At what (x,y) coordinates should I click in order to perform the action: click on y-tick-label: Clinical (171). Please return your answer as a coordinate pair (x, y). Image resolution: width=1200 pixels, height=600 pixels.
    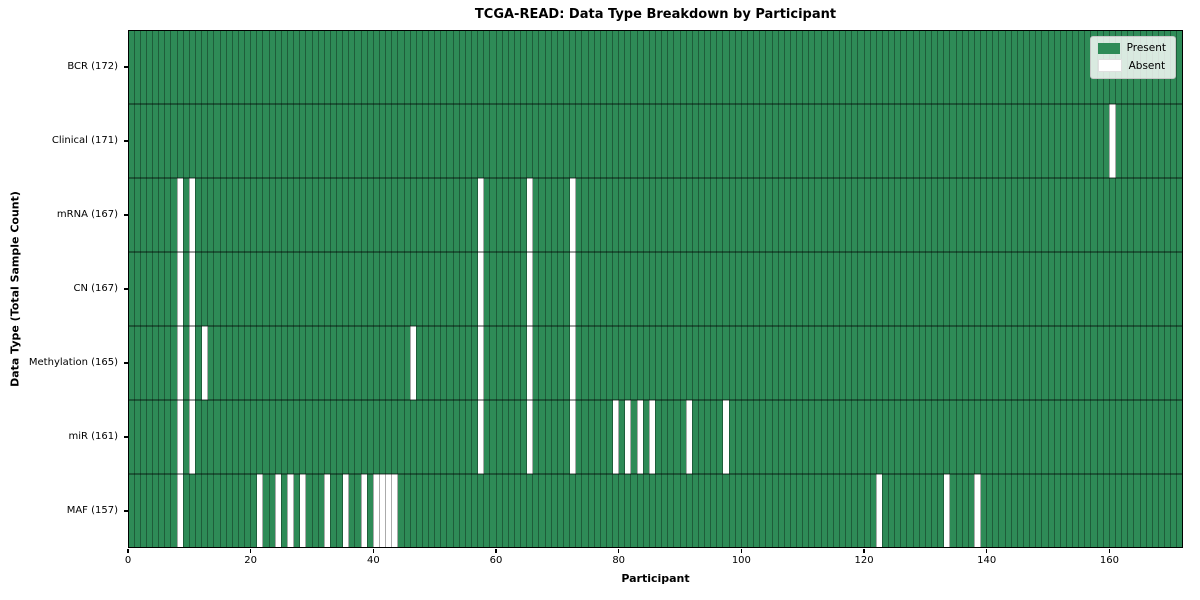
    Looking at the image, I should click on (84, 140).